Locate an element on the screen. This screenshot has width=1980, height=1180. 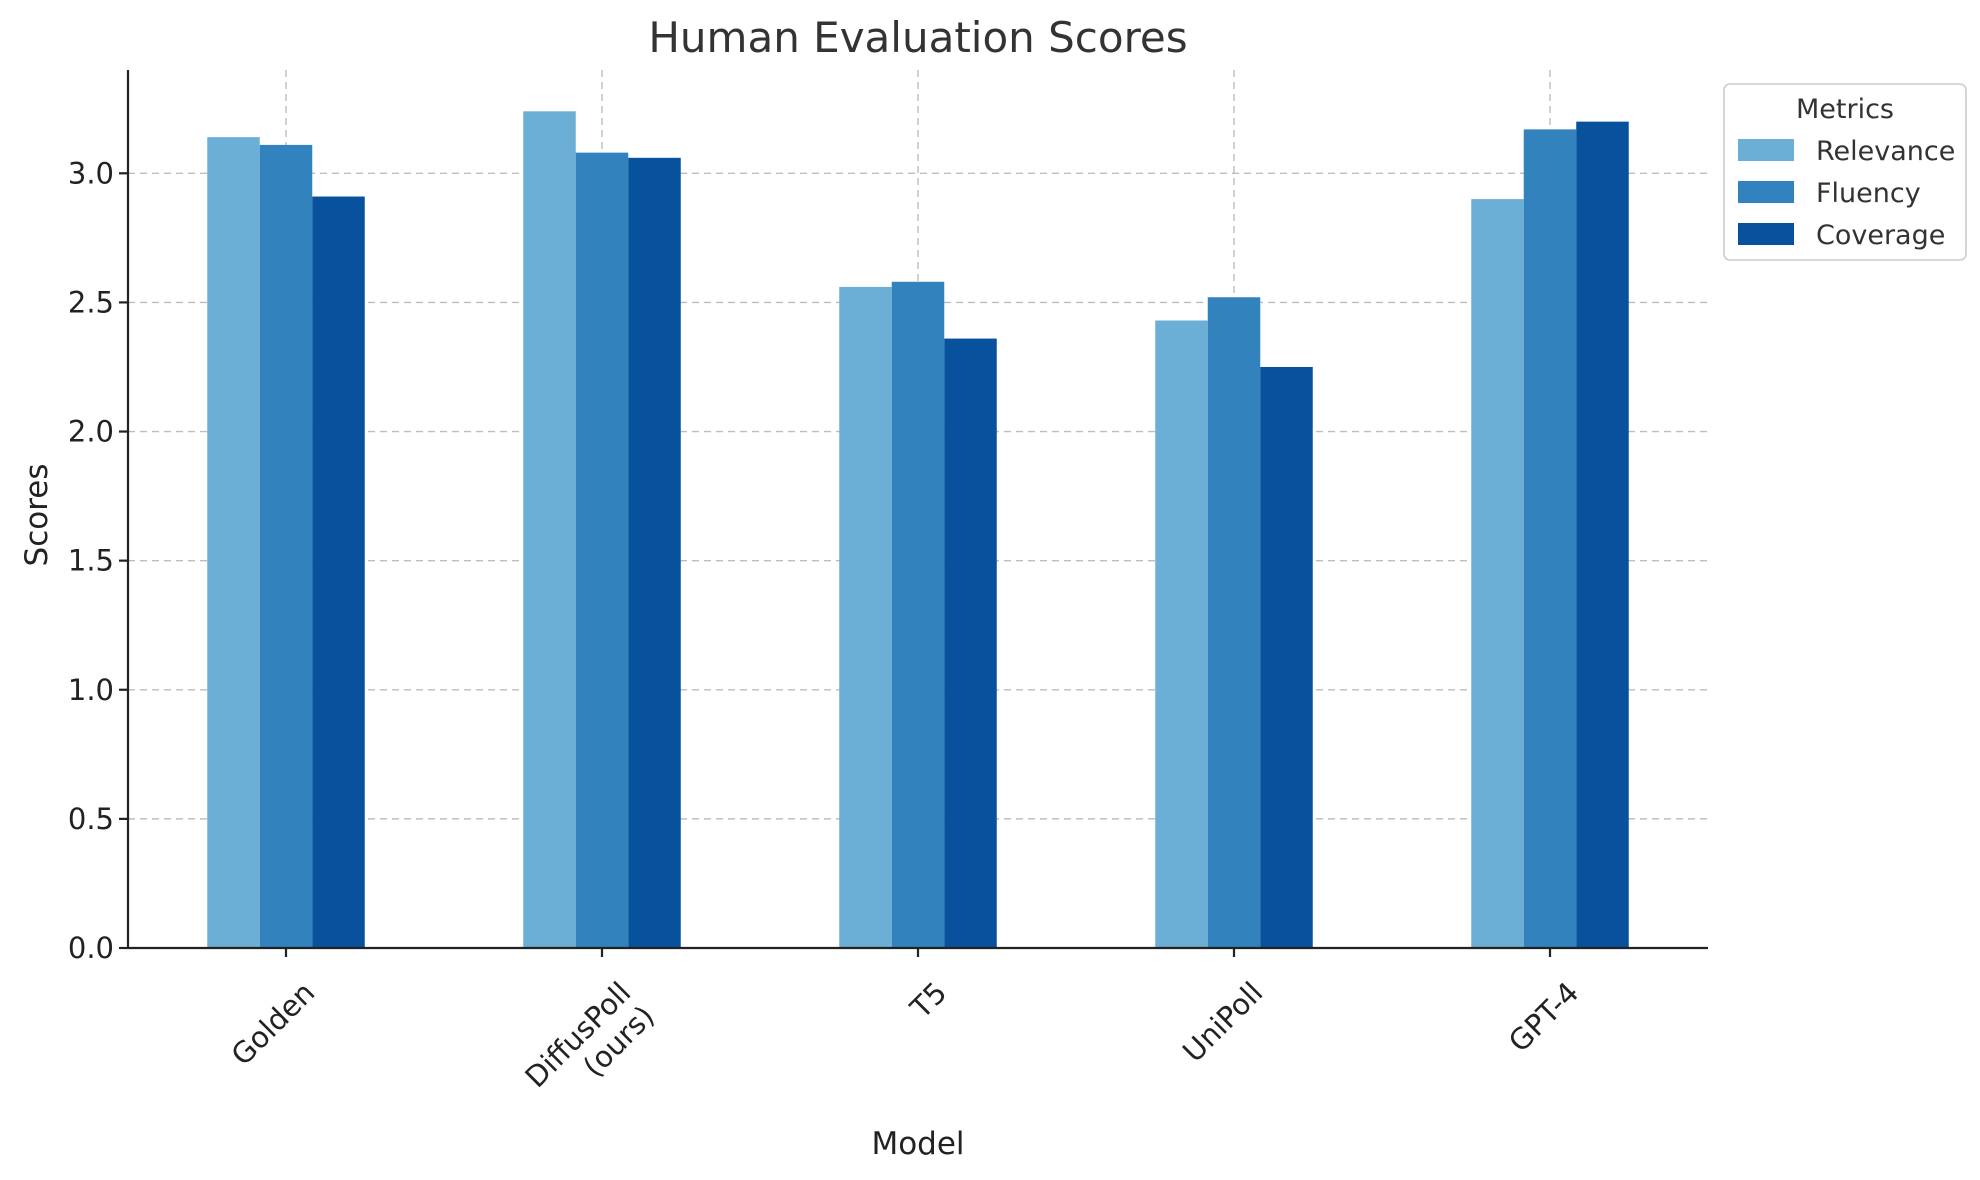
x-tick-label-line: T5 is located at coordinates (928, 1000).